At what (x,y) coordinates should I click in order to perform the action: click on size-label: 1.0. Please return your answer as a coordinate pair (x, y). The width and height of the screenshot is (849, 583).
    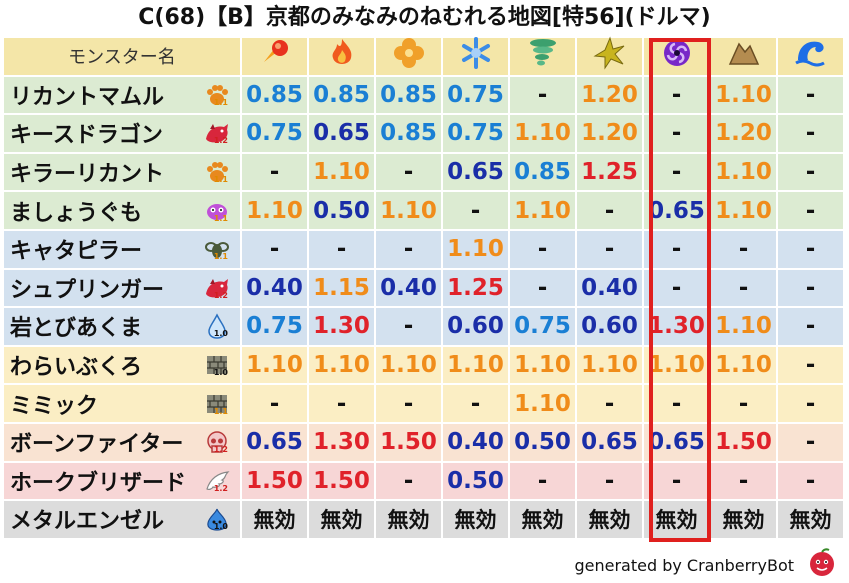
    Looking at the image, I should click on (220, 373).